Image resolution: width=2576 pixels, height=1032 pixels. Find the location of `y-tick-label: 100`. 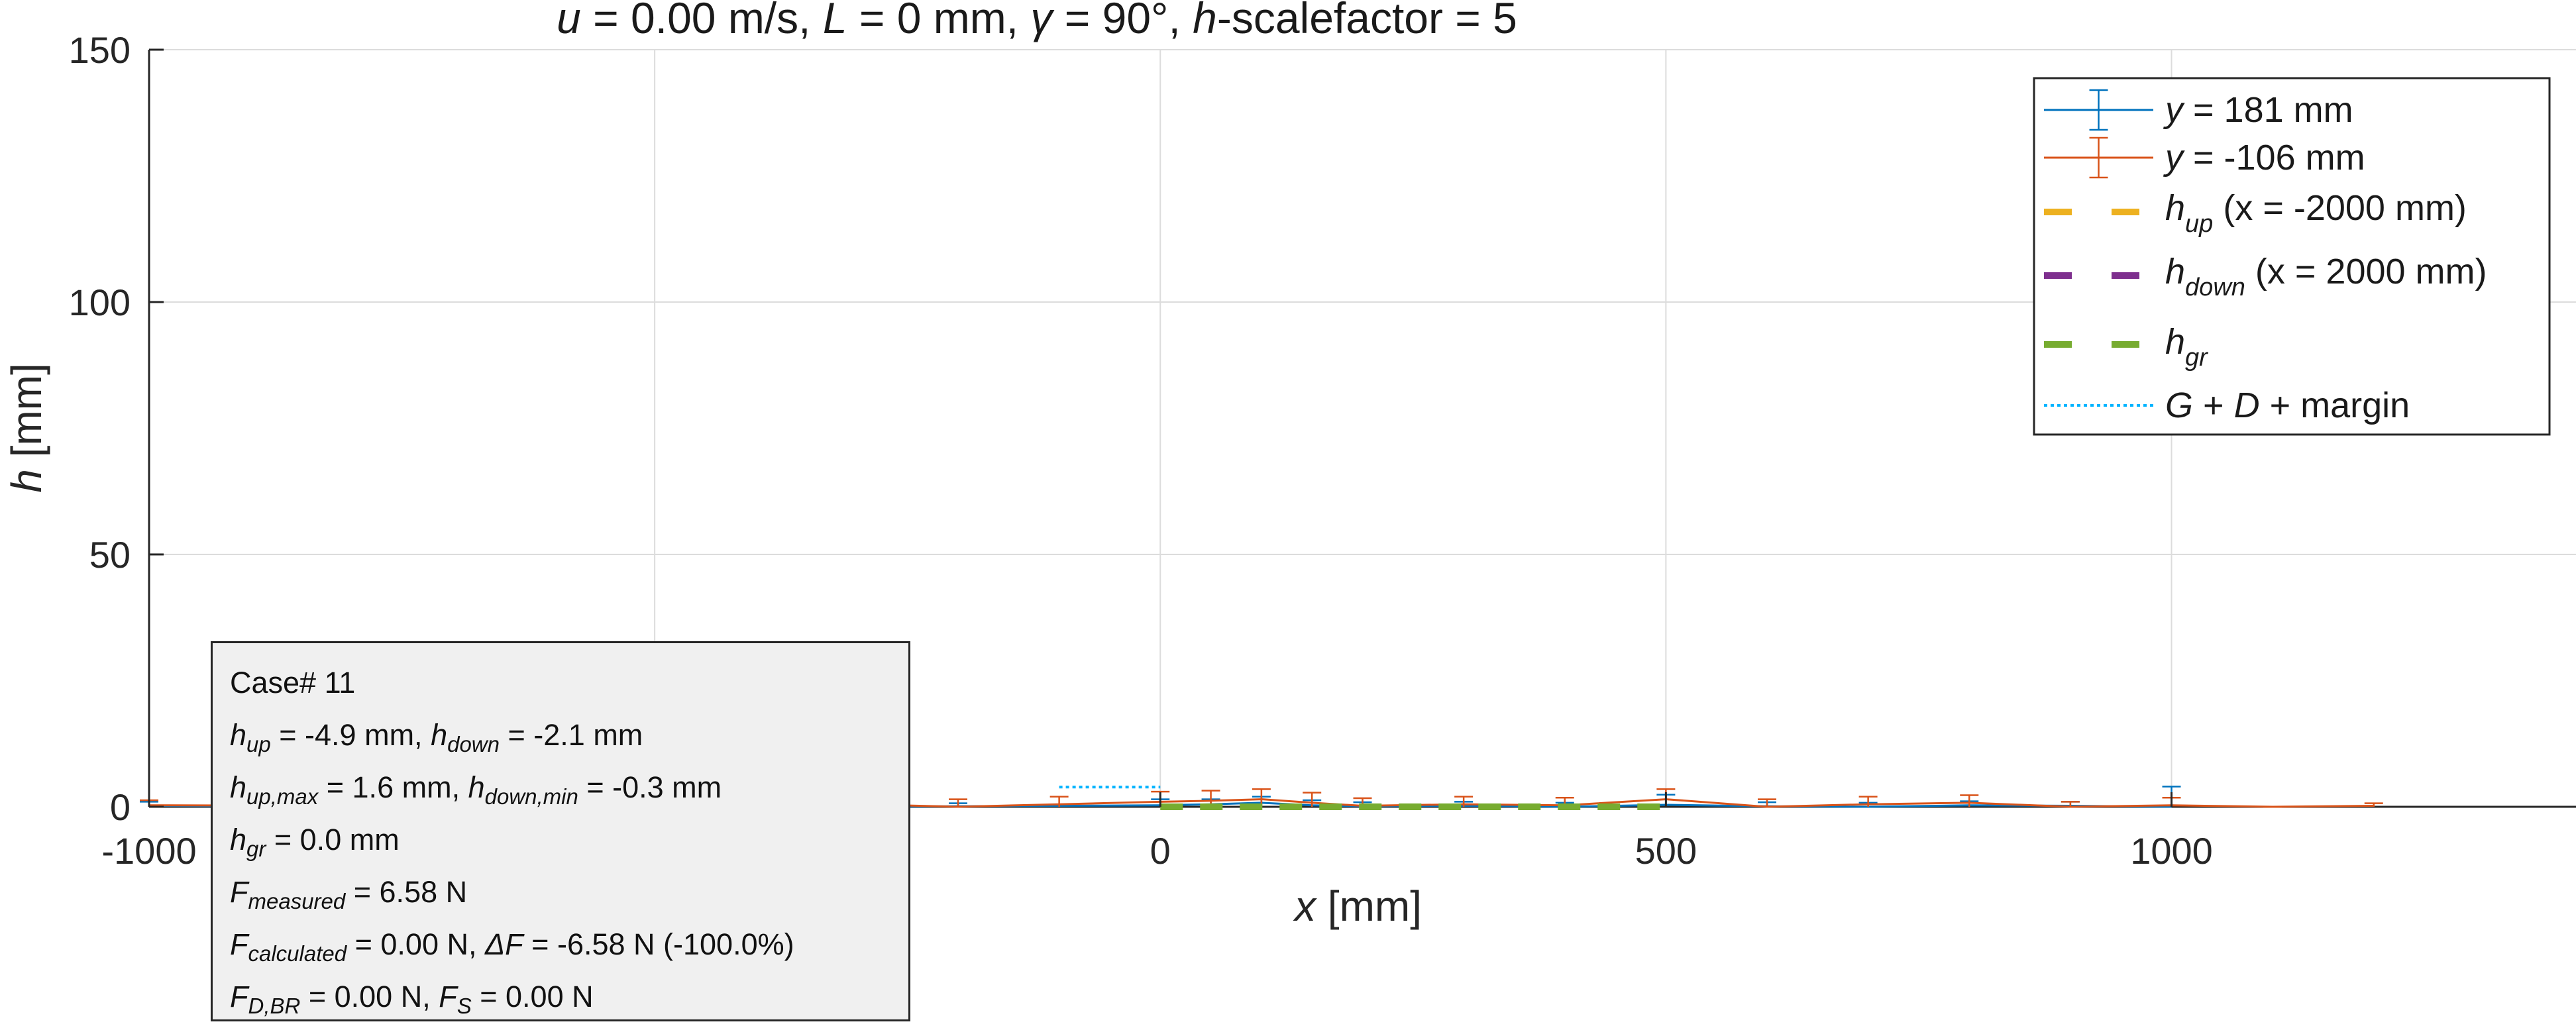

y-tick-label: 100 is located at coordinates (100, 302).